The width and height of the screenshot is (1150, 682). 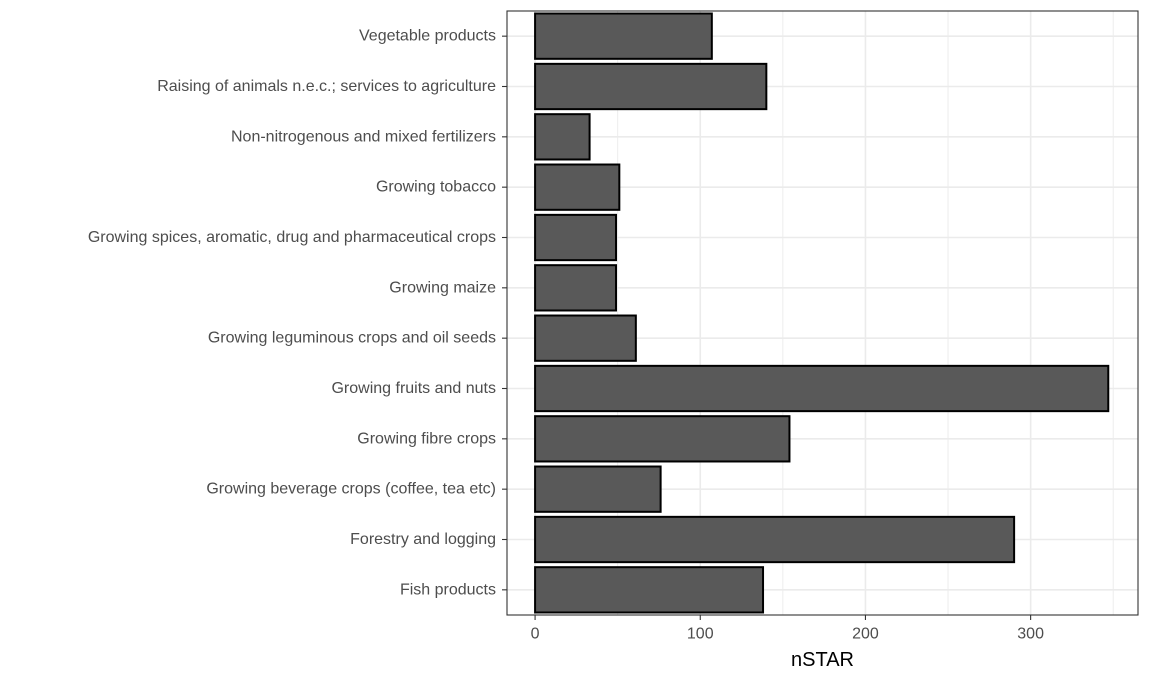 What do you see at coordinates (423, 539) in the screenshot?
I see `y-tick-label: Forestry and logging` at bounding box center [423, 539].